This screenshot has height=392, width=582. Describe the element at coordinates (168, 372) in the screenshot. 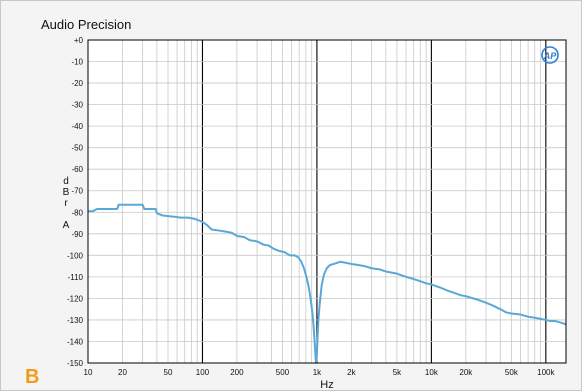

I see `x-tick-label: 50` at that location.